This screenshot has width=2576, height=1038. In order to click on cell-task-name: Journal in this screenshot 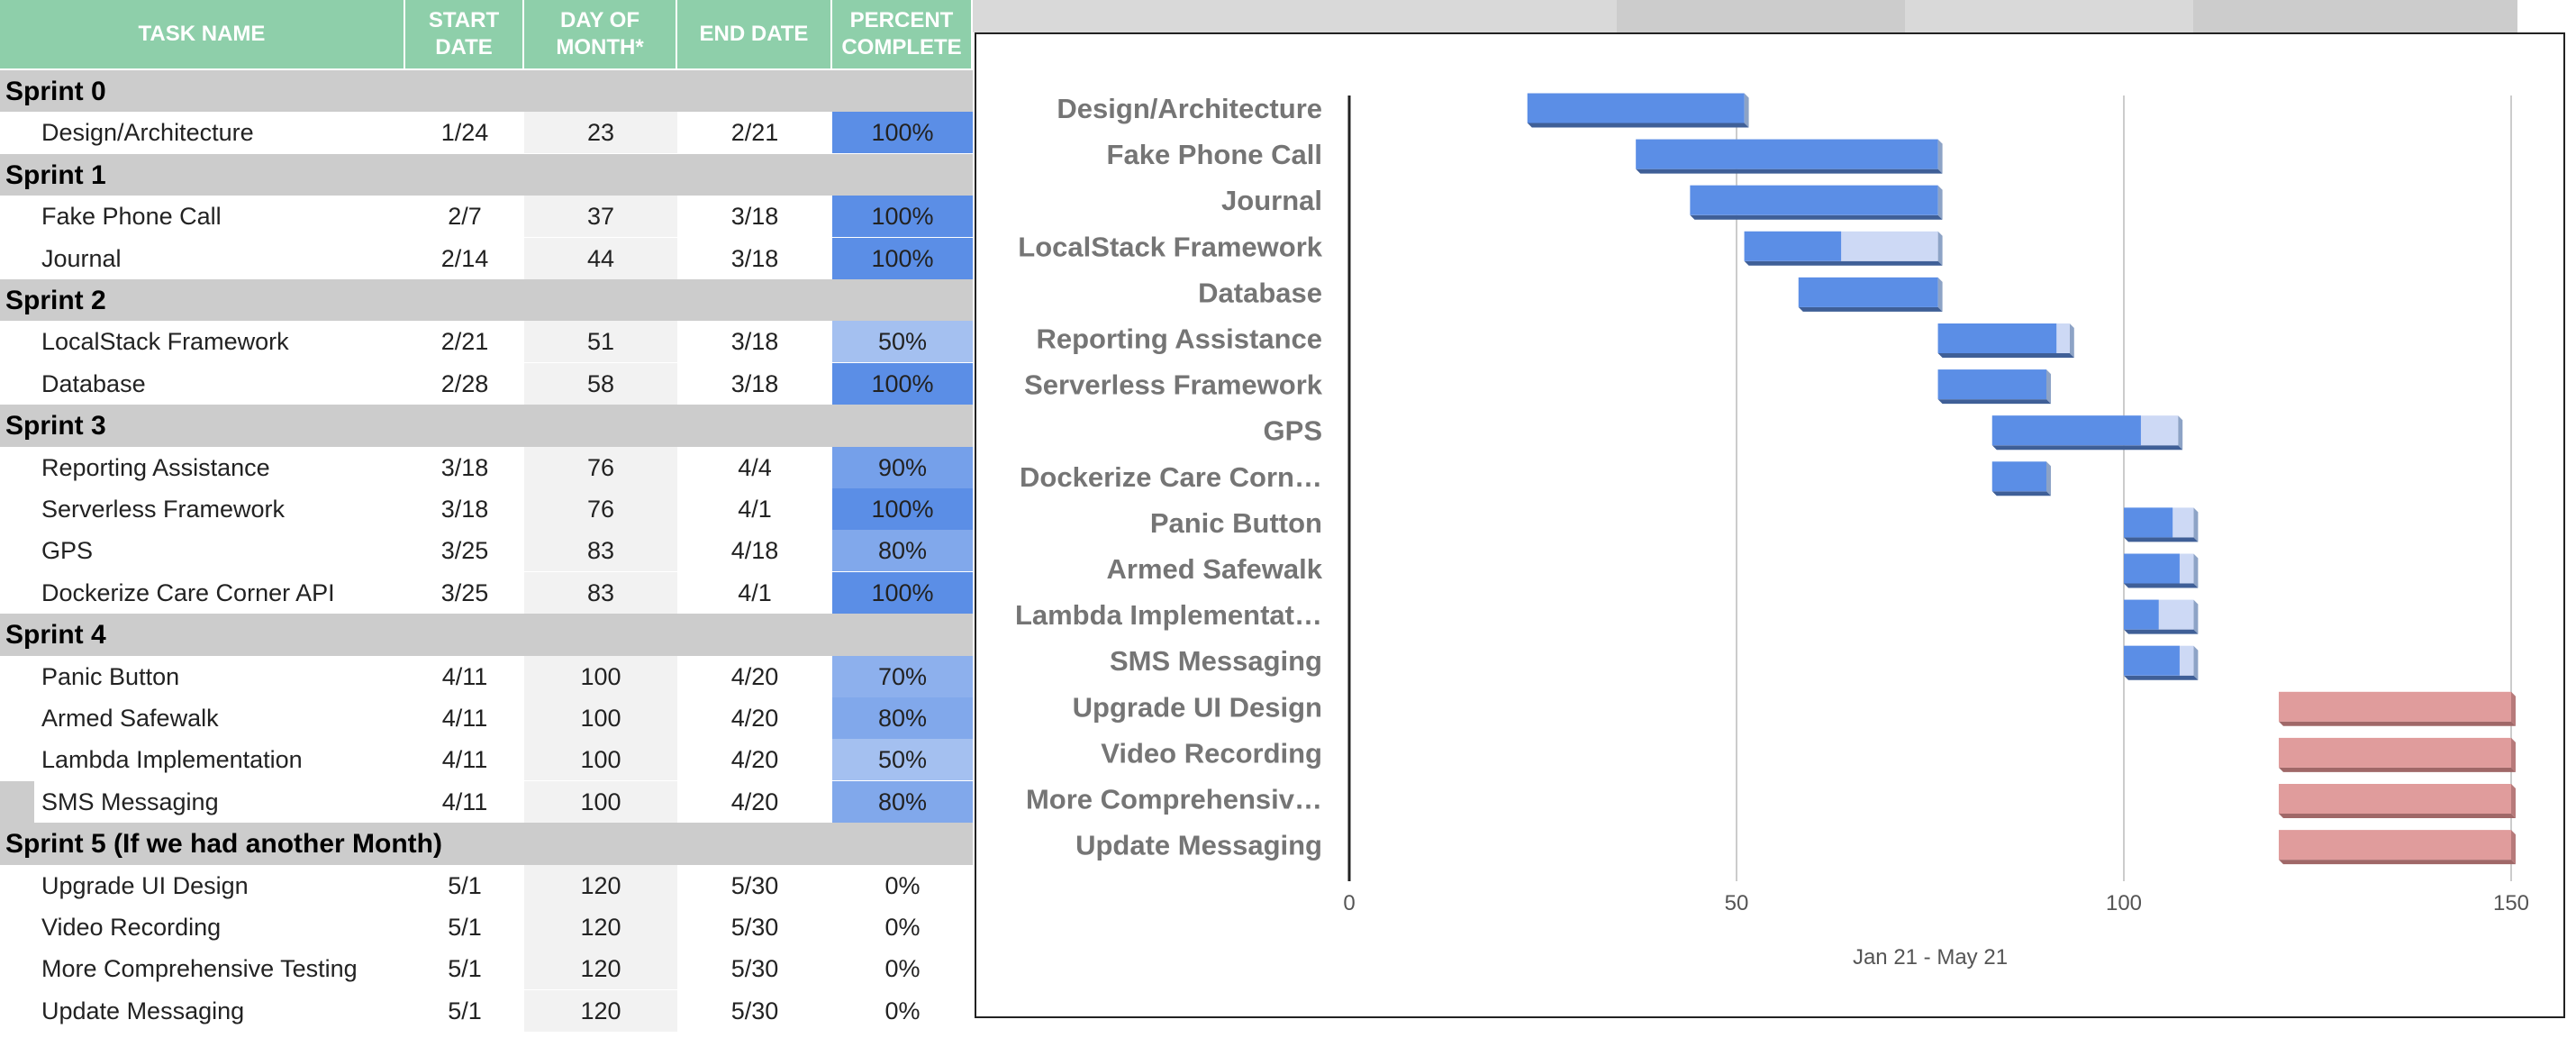, I will do `click(203, 258)`.